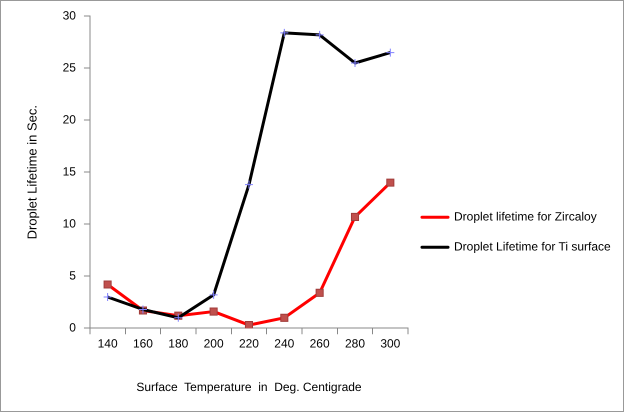  I want to click on legend-label: Droplet lifetime for Zircaloy, so click(525, 217).